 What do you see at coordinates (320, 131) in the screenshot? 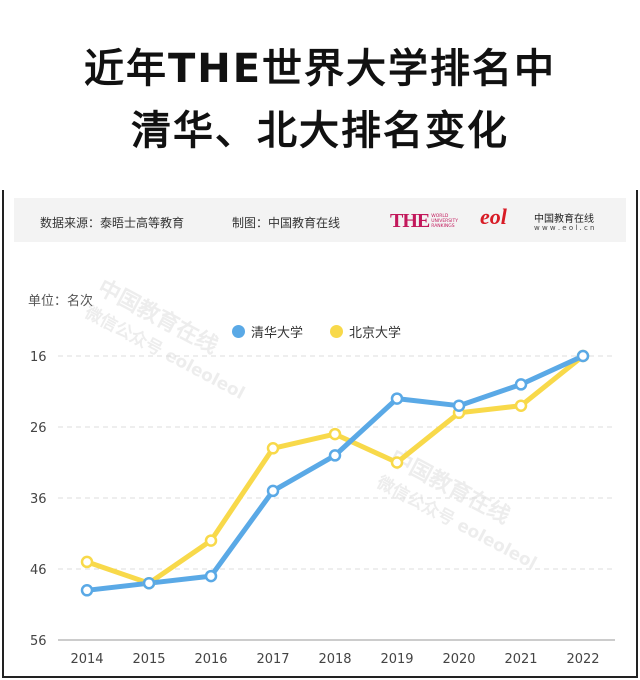
I see `title-line-2: 清华、北大排名变化` at bounding box center [320, 131].